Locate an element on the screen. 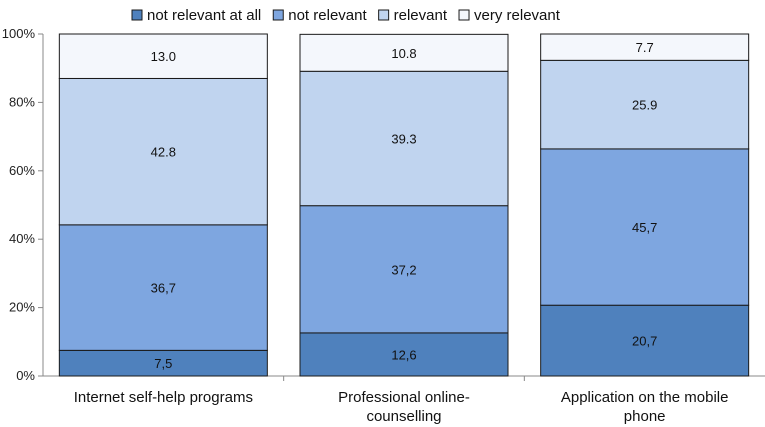 This screenshot has width=765, height=427. x-category-label: Professional online- is located at coordinates (404, 397).